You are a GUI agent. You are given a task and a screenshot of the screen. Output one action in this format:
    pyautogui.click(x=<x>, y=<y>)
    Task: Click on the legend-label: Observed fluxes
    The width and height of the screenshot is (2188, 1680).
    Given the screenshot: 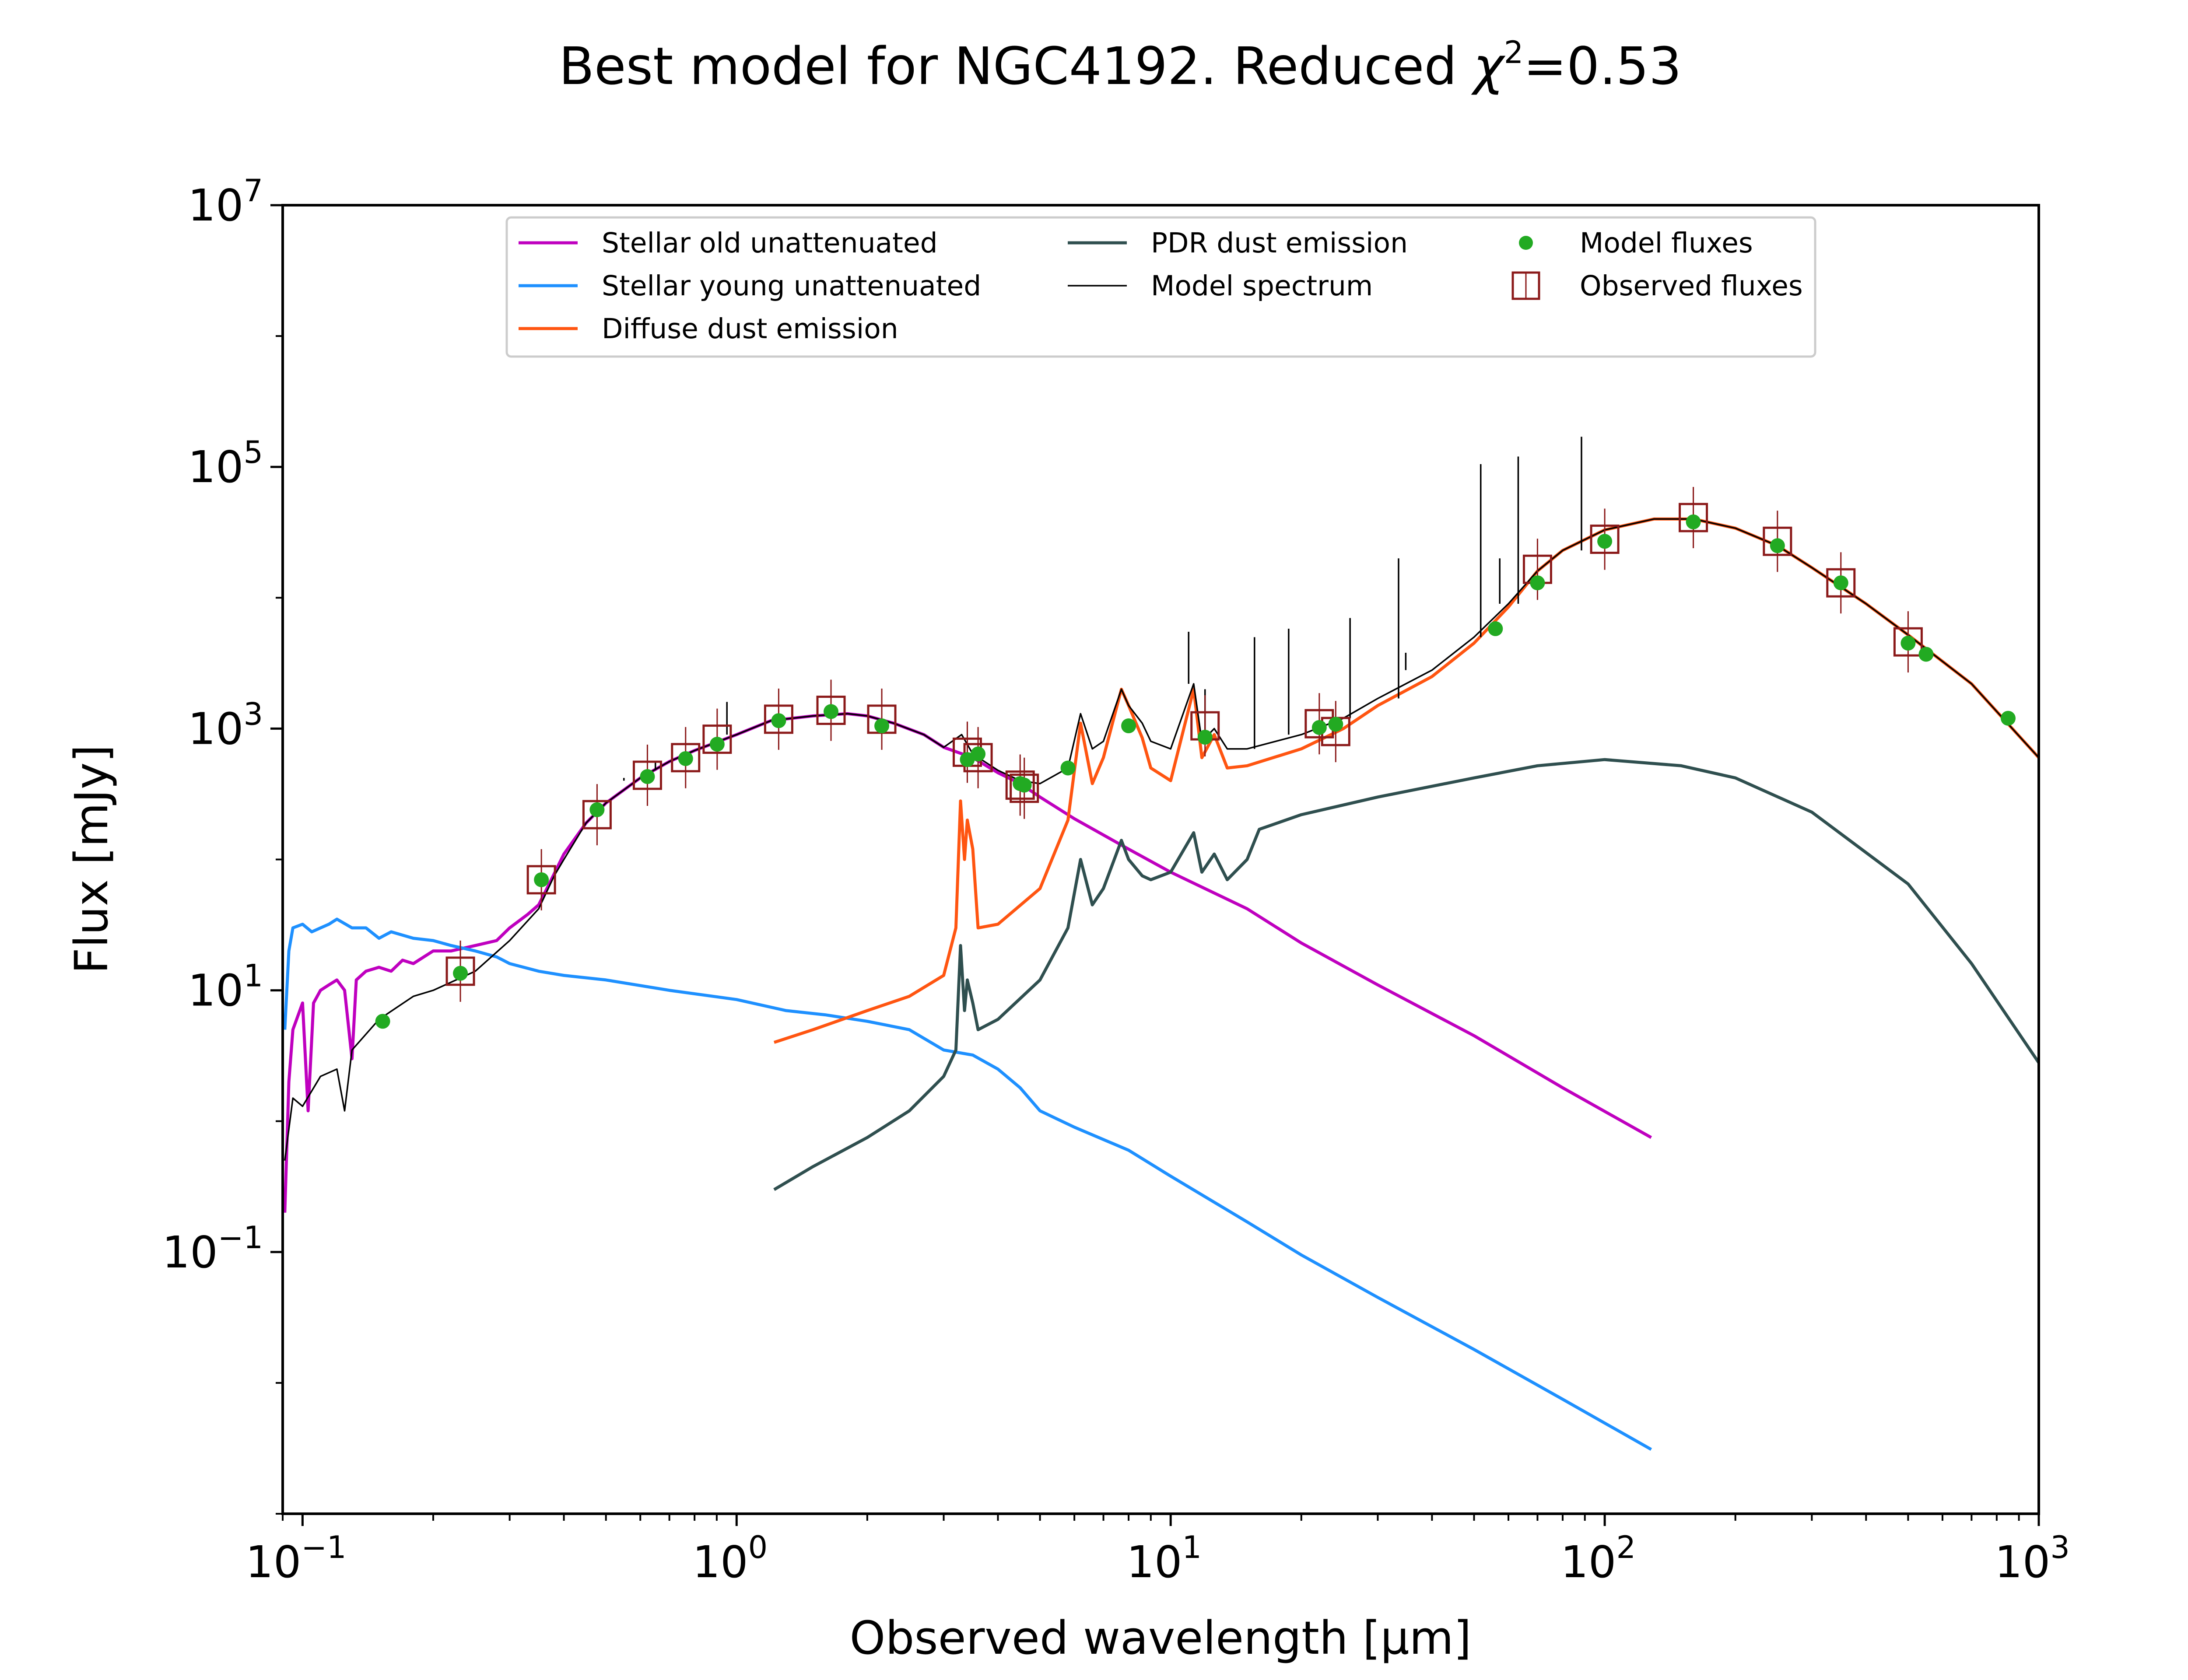 What is the action you would take?
    pyautogui.click(x=1691, y=286)
    